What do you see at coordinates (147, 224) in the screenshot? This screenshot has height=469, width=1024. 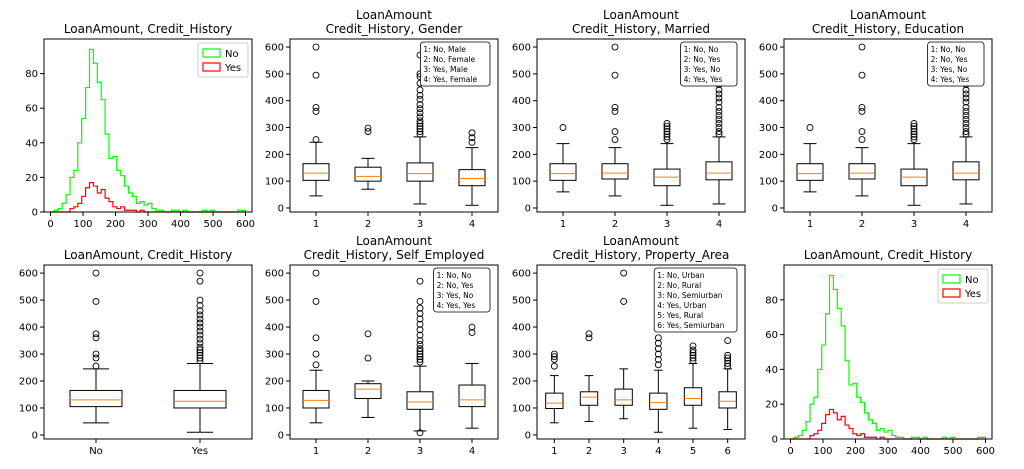 I see `x-tick-label: 300` at bounding box center [147, 224].